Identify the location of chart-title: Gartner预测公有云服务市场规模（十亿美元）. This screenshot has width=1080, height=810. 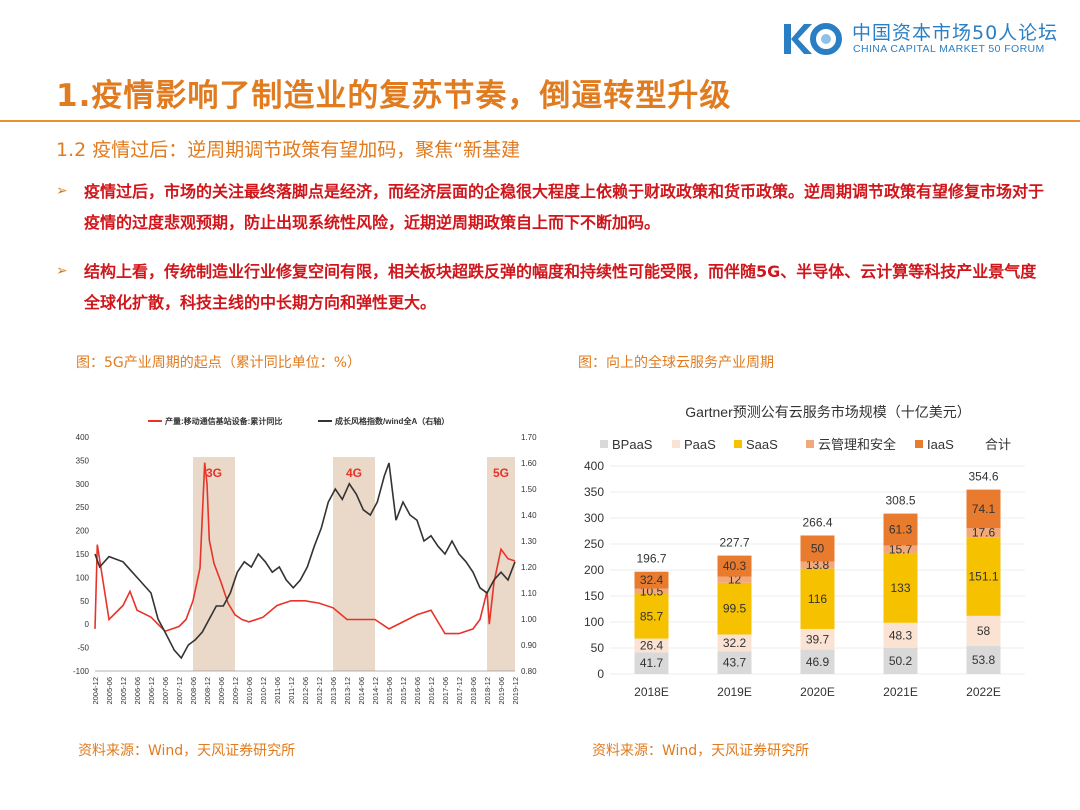
(827, 412).